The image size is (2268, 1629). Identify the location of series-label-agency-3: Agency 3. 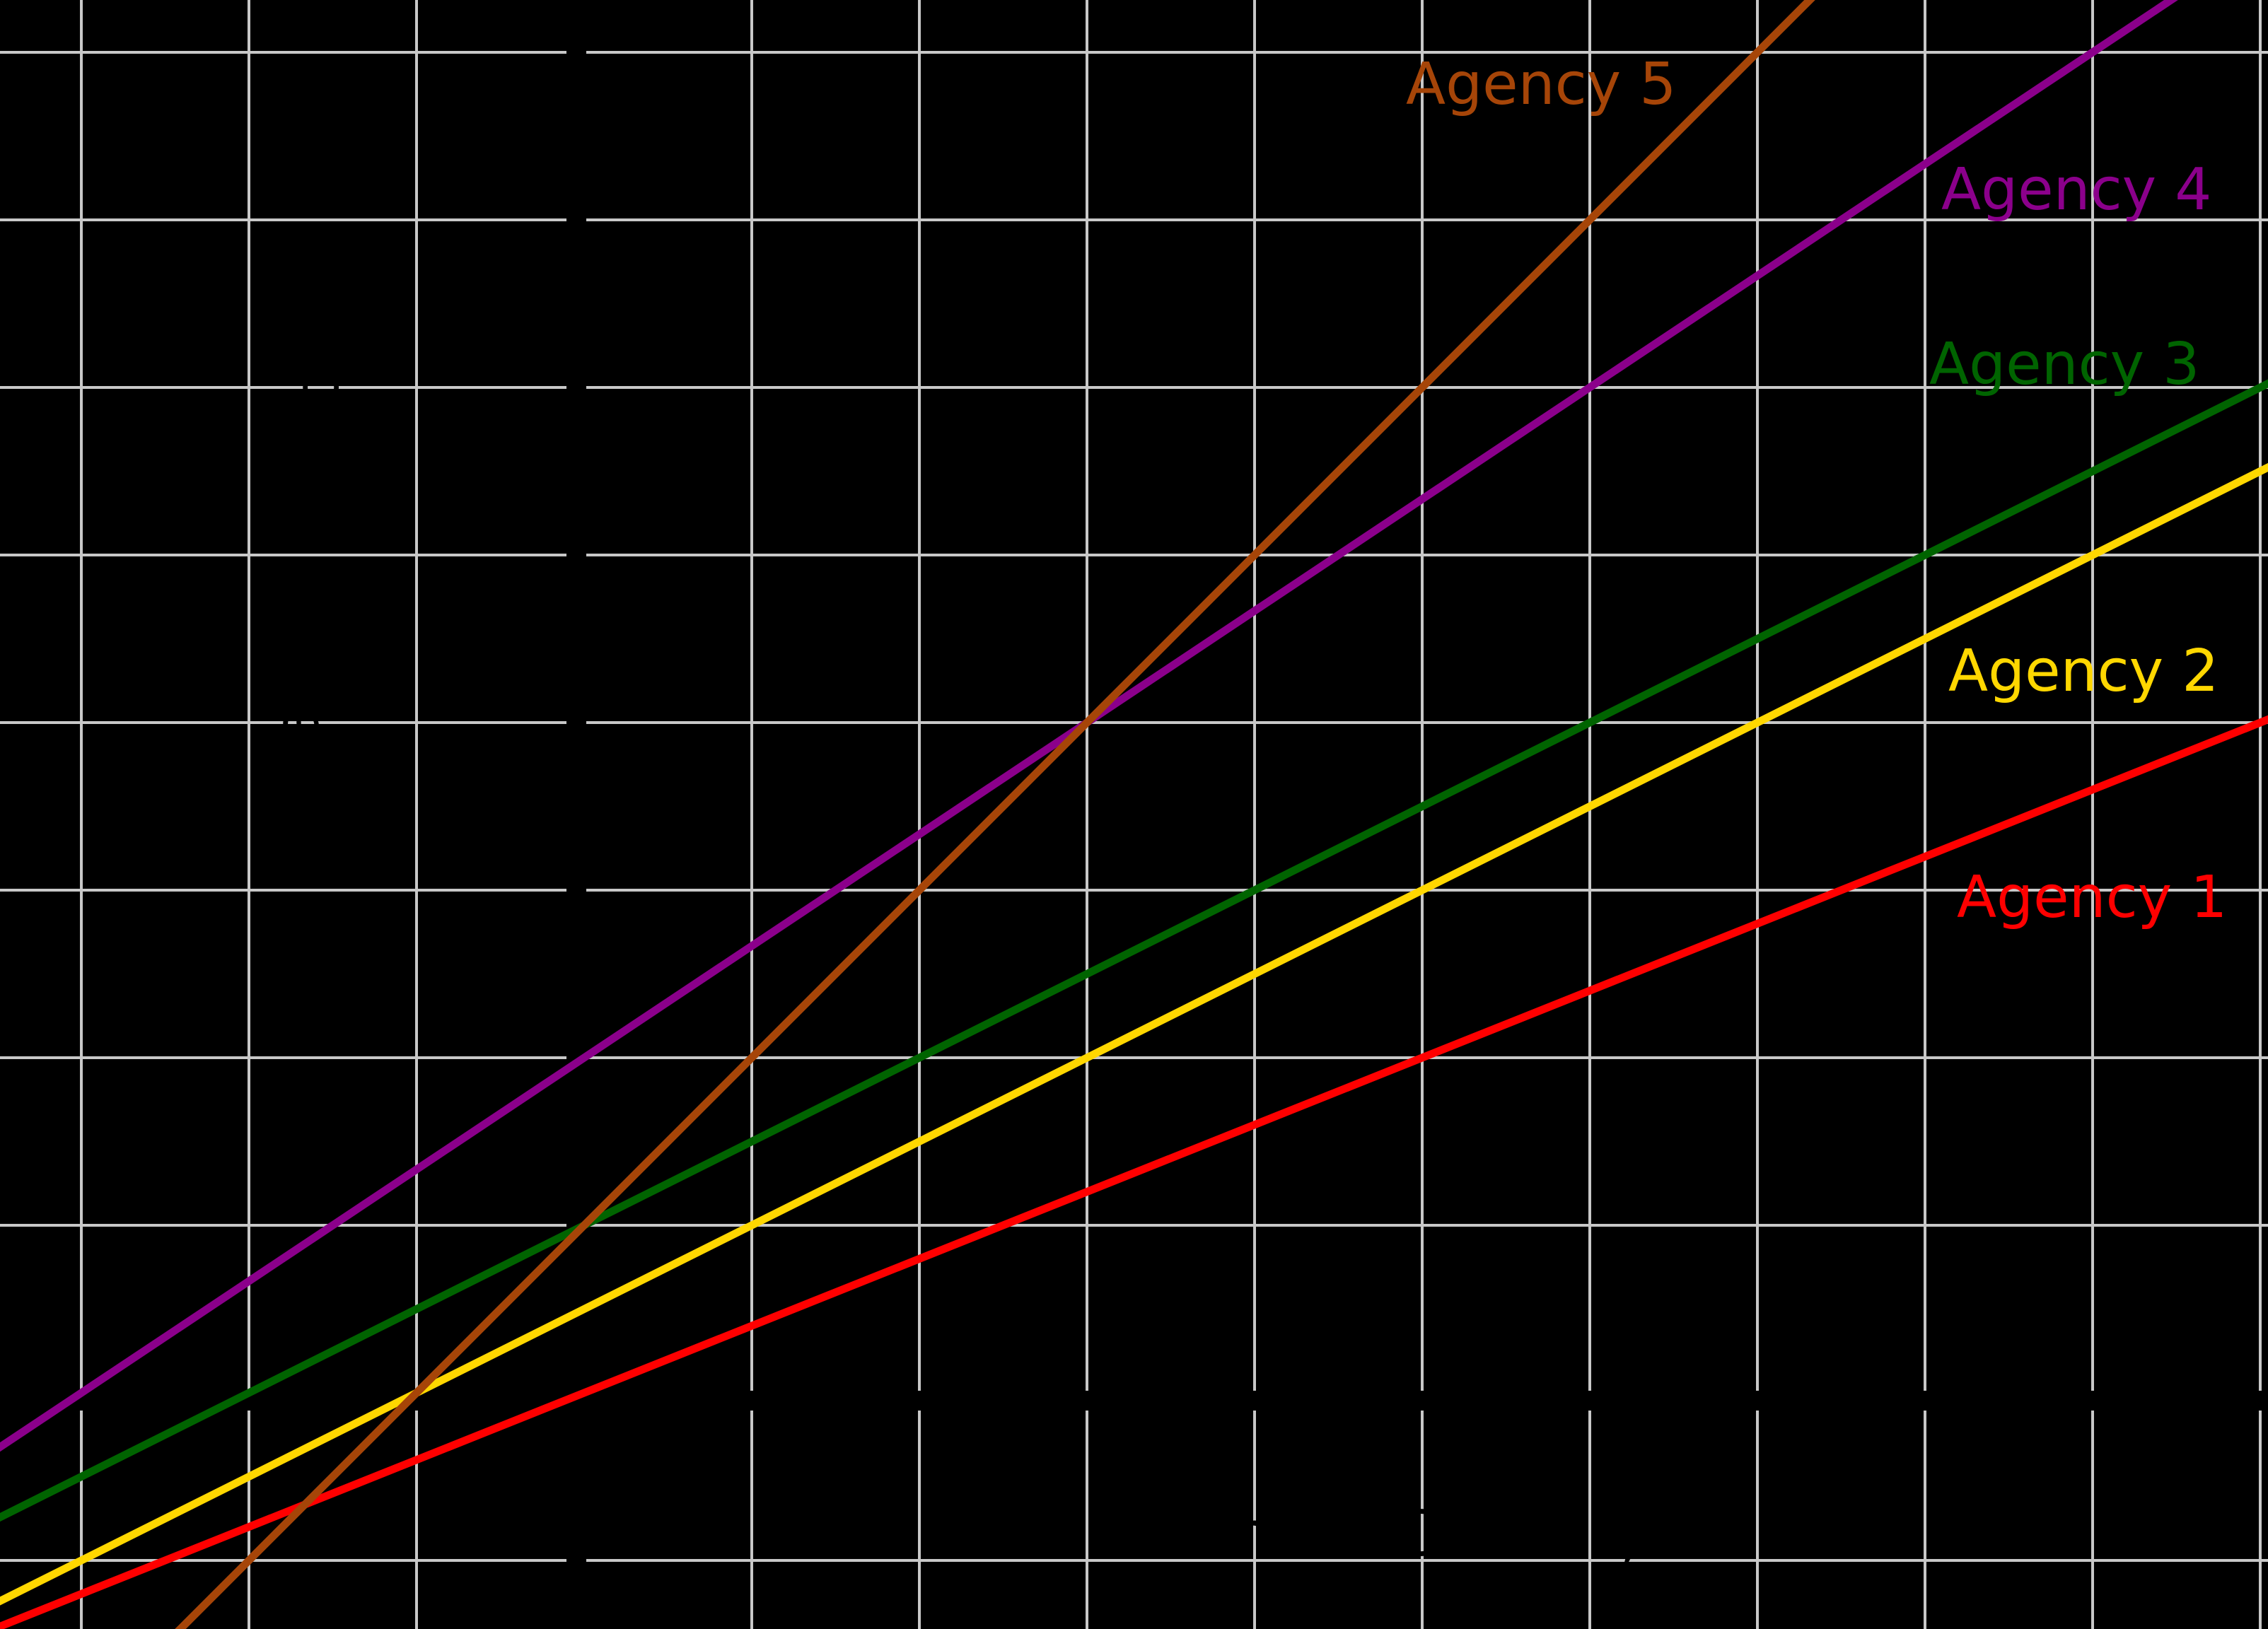
(2064, 364).